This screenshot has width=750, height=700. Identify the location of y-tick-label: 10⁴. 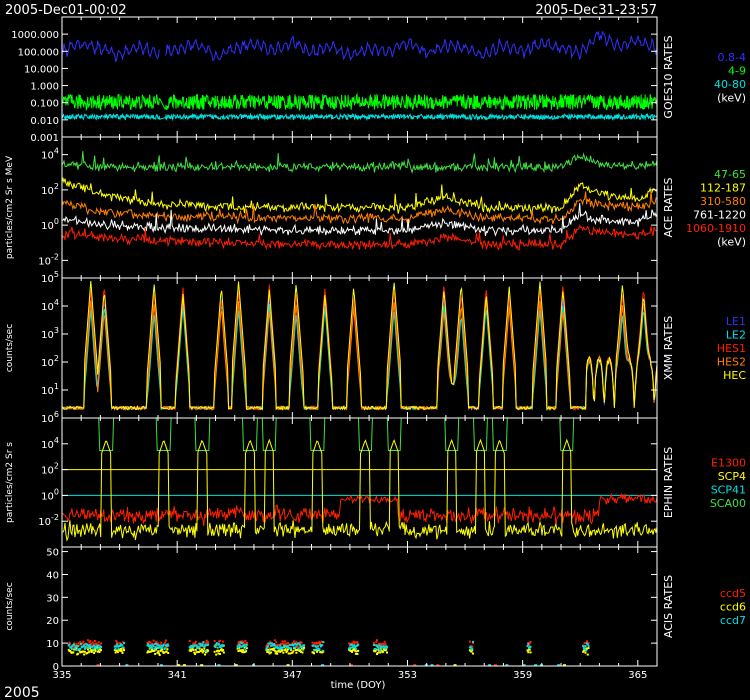
(50, 154).